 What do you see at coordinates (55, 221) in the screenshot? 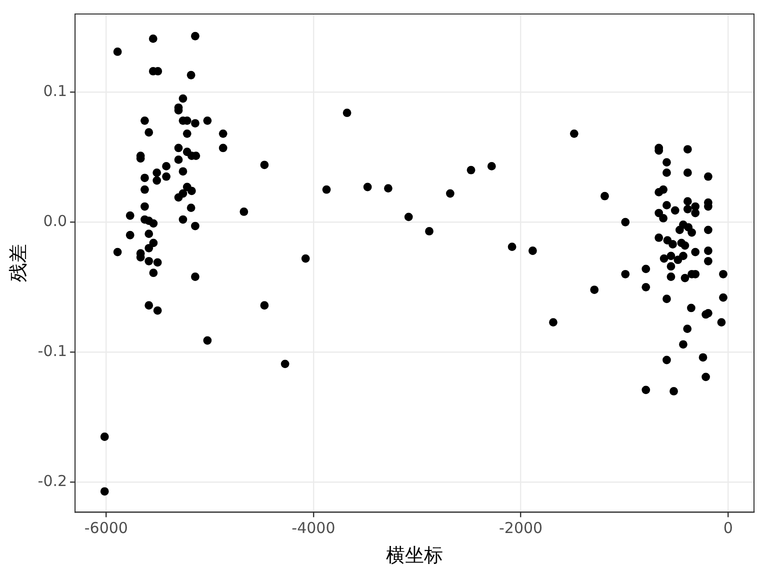
I see `y-tick-label: 0.0` at bounding box center [55, 221].